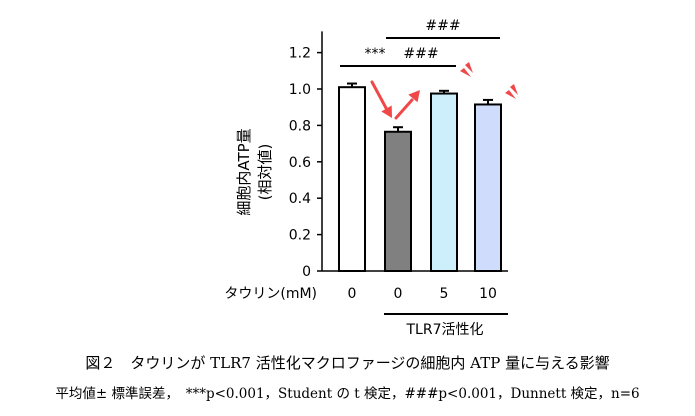  I want to click on x-tick-label-4: 10, so click(488, 294).